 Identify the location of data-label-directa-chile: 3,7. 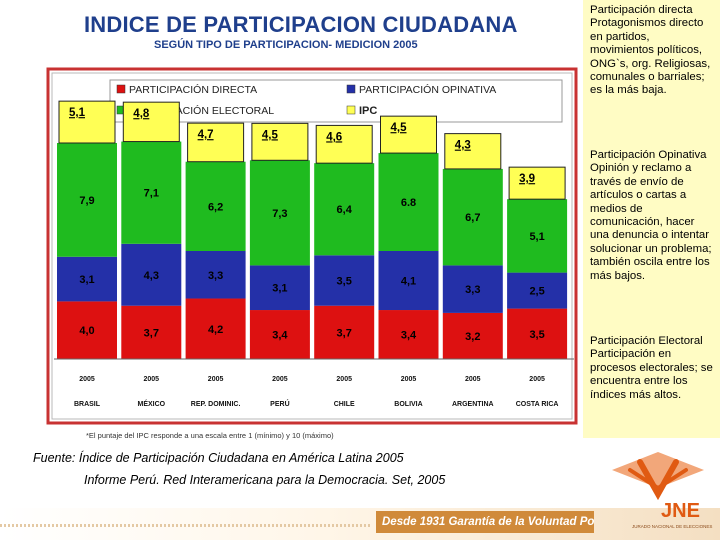
(344, 333).